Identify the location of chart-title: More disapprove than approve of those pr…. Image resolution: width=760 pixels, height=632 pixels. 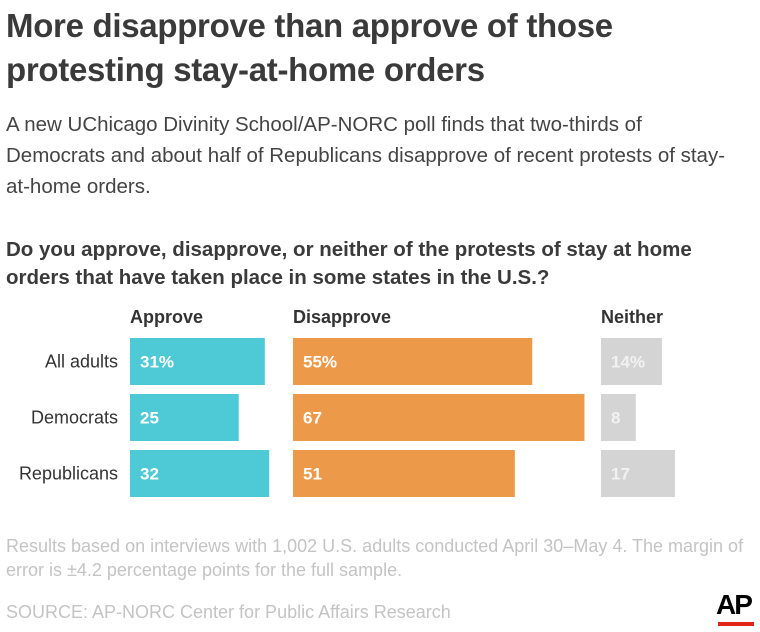
(309, 47).